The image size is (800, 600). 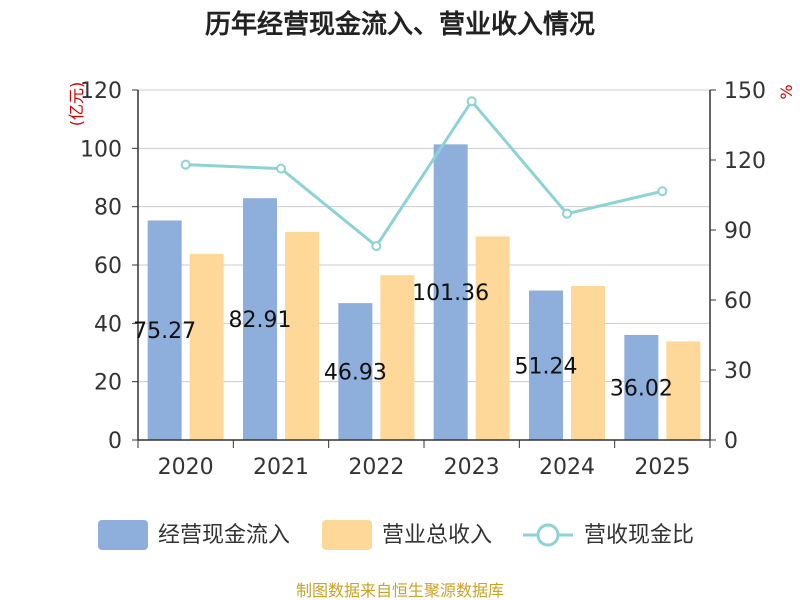 What do you see at coordinates (437, 535) in the screenshot?
I see `legend-label-revenue: 营业总收入` at bounding box center [437, 535].